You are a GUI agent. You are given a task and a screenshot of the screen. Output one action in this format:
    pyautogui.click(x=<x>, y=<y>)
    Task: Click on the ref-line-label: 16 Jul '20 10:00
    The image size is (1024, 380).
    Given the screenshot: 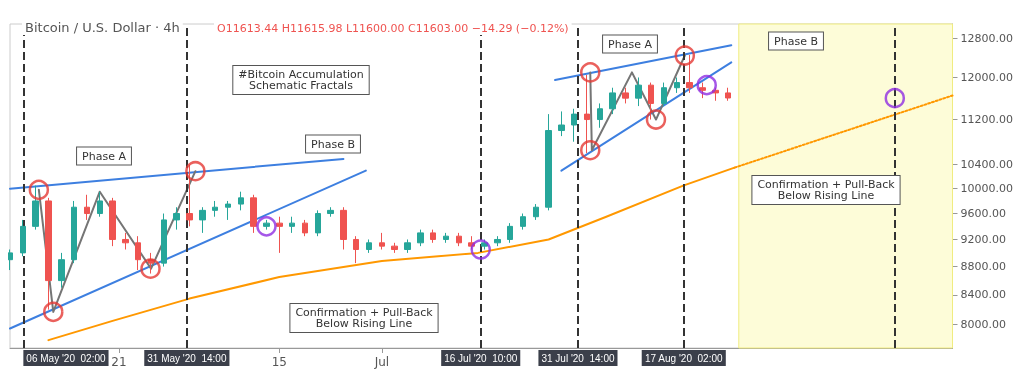 What is the action you would take?
    pyautogui.click(x=481, y=358)
    